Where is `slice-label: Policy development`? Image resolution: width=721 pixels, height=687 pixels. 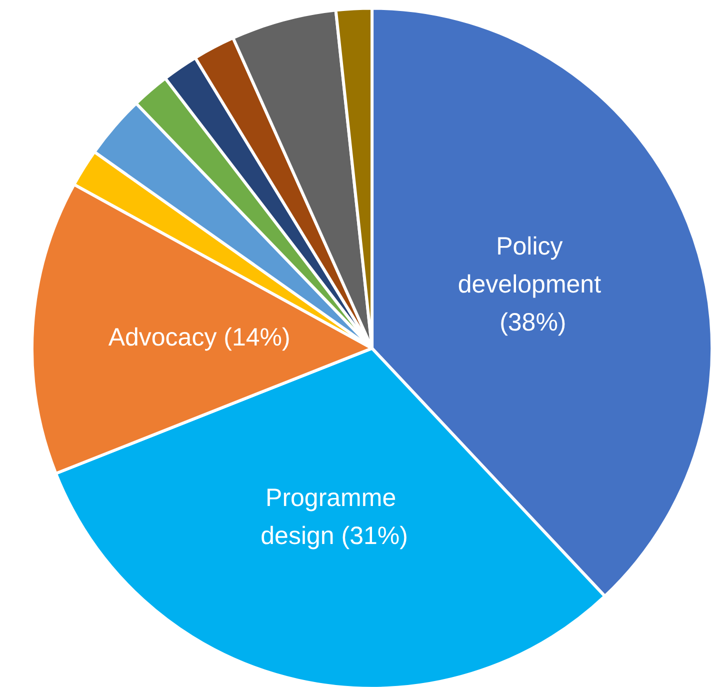 slice-label: Policy development is located at coordinates (533, 265).